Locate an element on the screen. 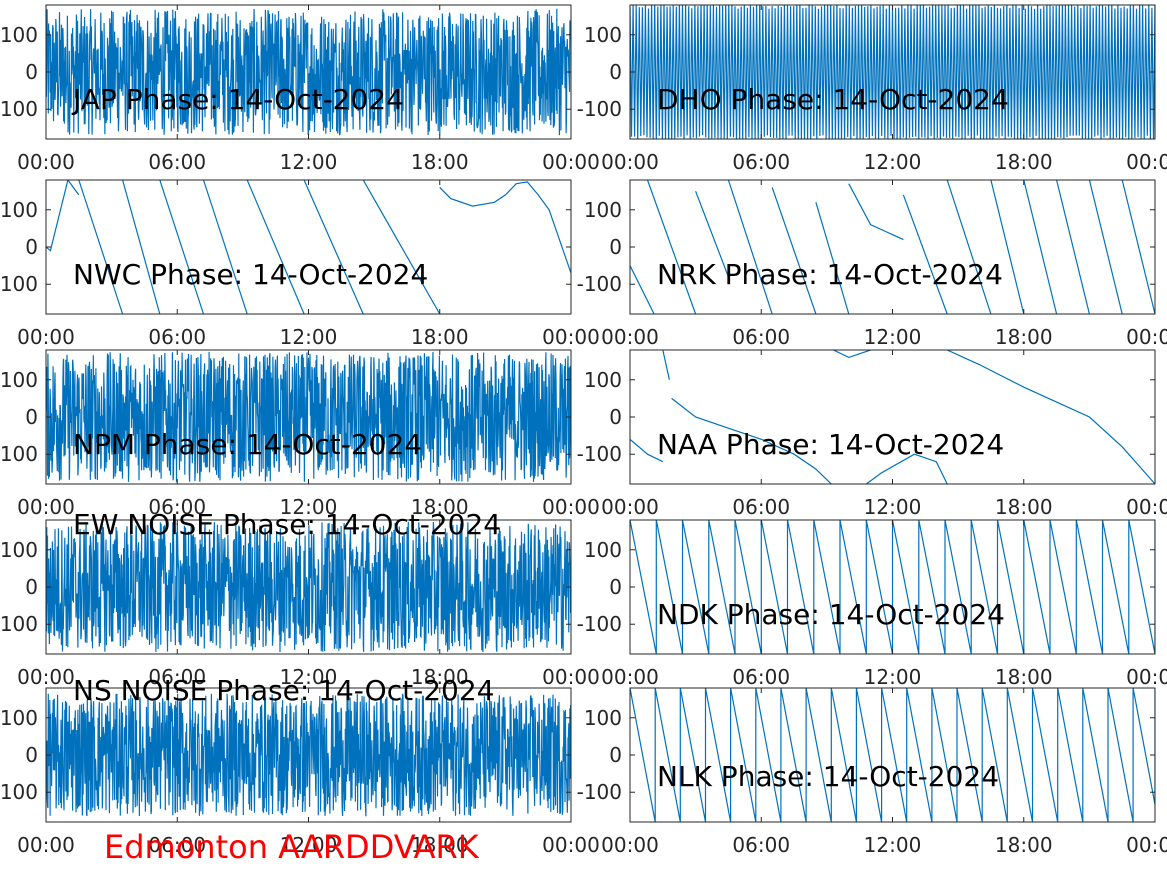 This screenshot has width=1167, height=875. panel-title: NS NOISE Phase: 14-Oct-2024 is located at coordinates (283, 690).